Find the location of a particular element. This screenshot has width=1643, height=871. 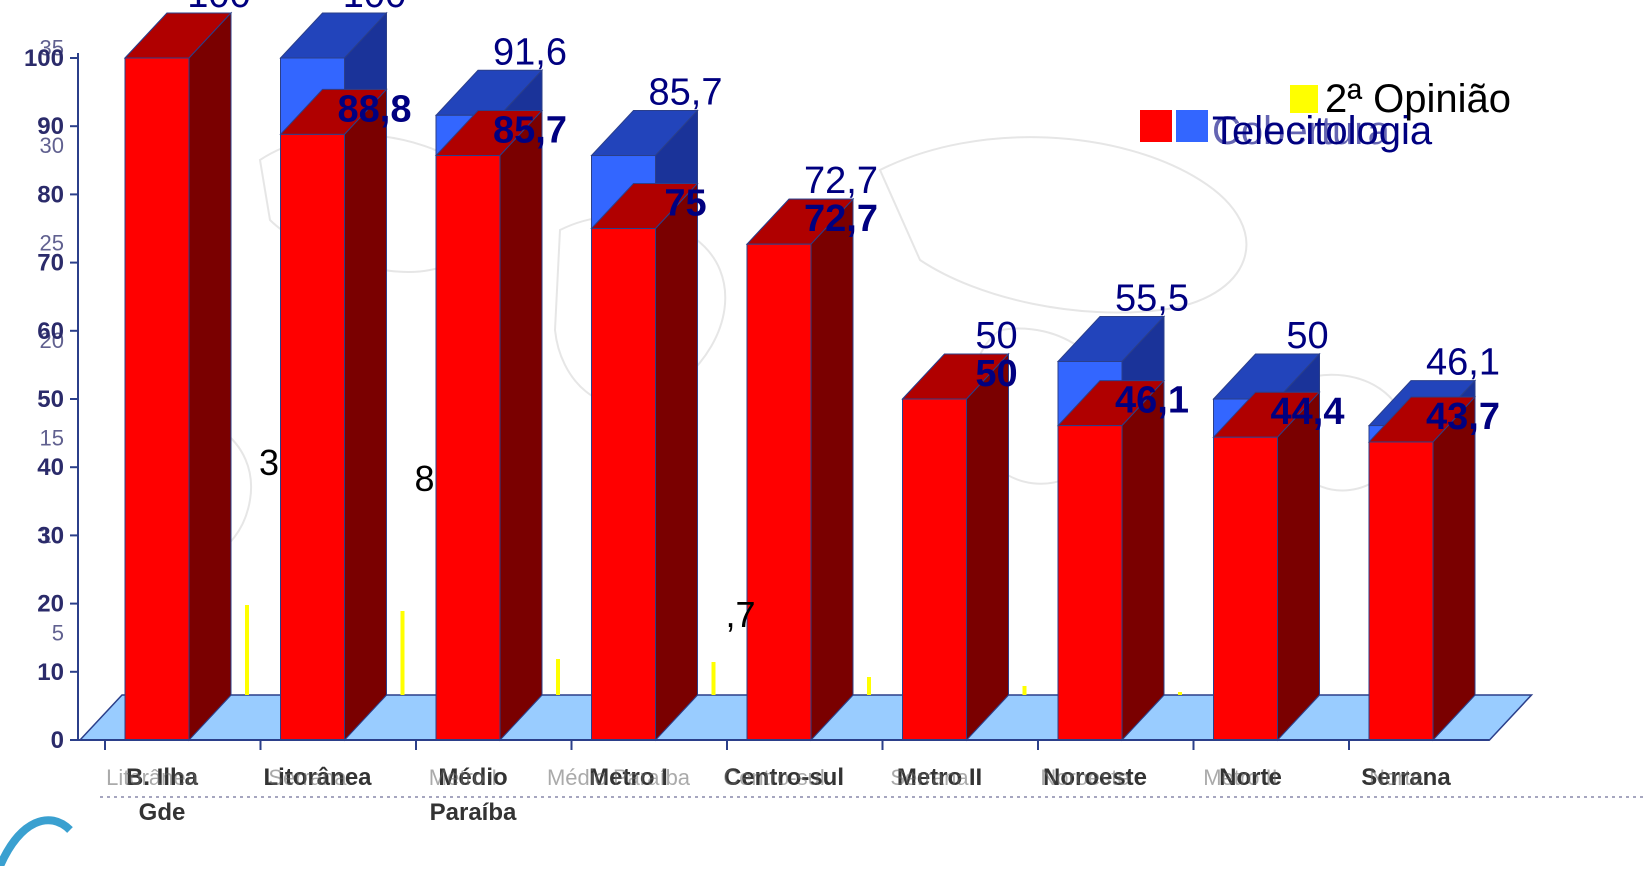

x-label-7: Norte is located at coordinates (1250, 777).